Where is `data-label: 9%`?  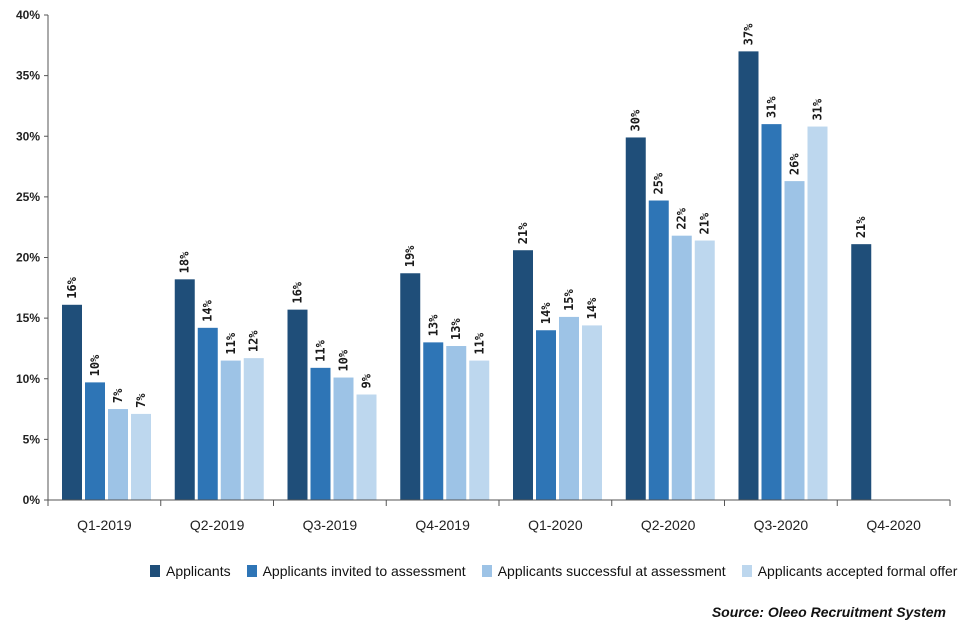 data-label: 9% is located at coordinates (367, 380).